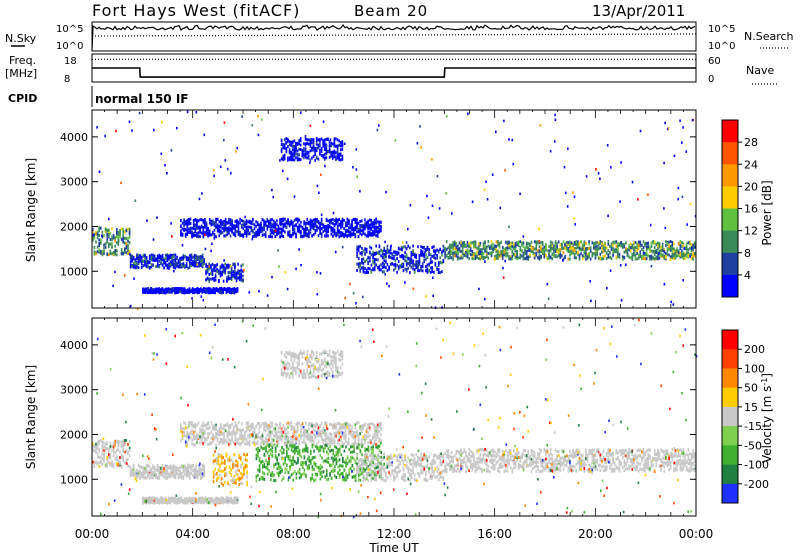 The width and height of the screenshot is (800, 558). I want to click on y-tick-label: 3000, so click(74, 182).